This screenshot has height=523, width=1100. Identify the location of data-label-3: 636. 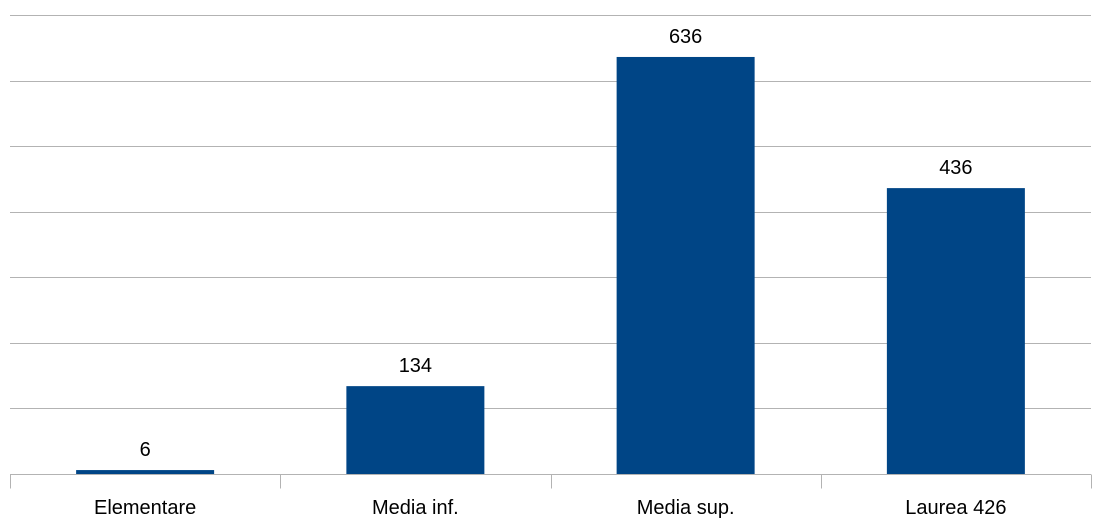
(685, 37).